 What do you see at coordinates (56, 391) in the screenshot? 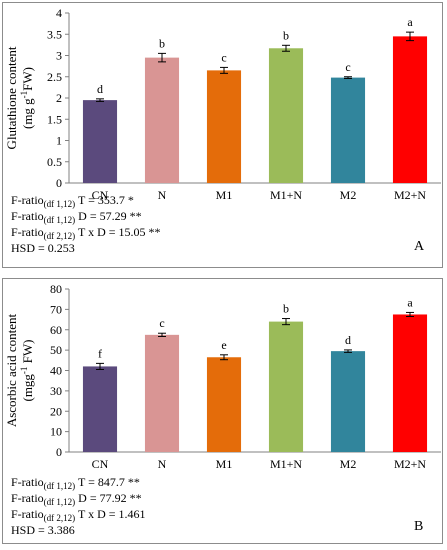
I see `y-tick-label: 30` at bounding box center [56, 391].